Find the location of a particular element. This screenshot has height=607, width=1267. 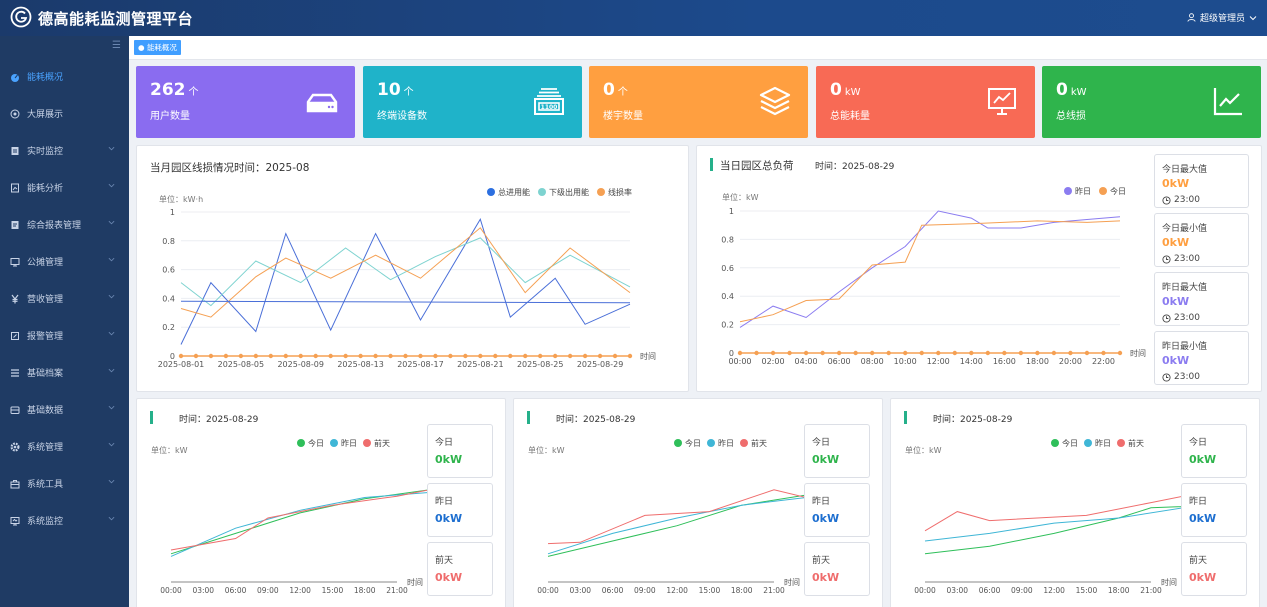

sidebar-item-10: 系统管理 is located at coordinates (64, 446).